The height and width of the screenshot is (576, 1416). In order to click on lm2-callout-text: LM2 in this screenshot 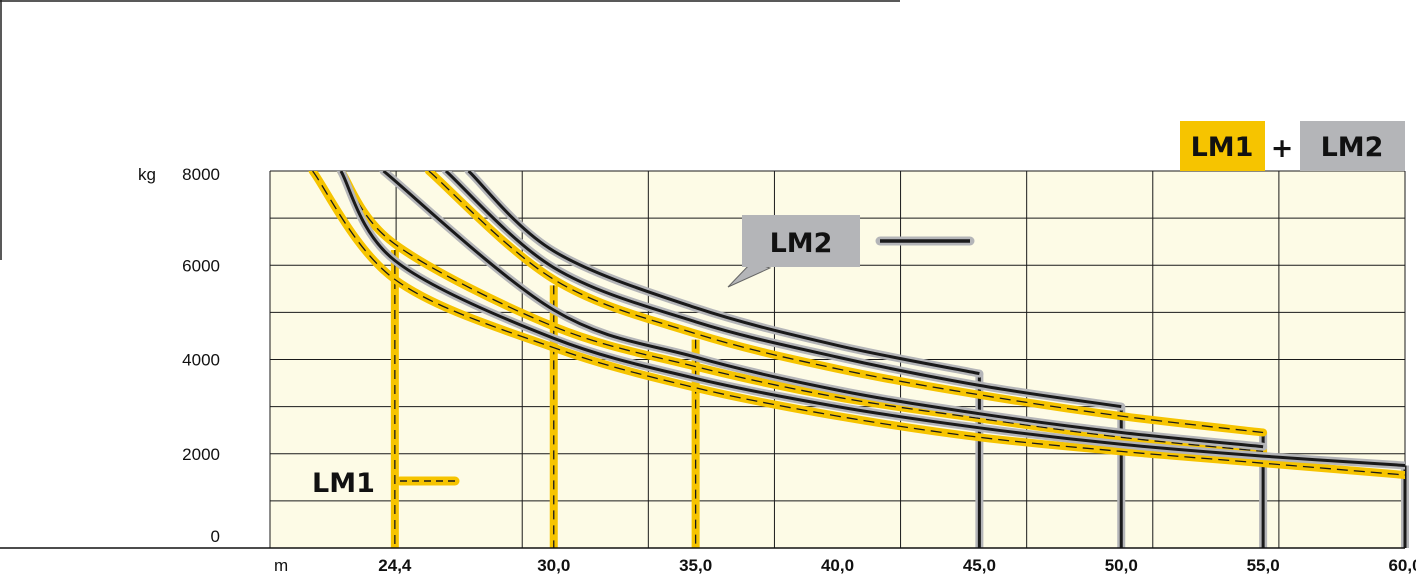, I will do `click(801, 243)`.